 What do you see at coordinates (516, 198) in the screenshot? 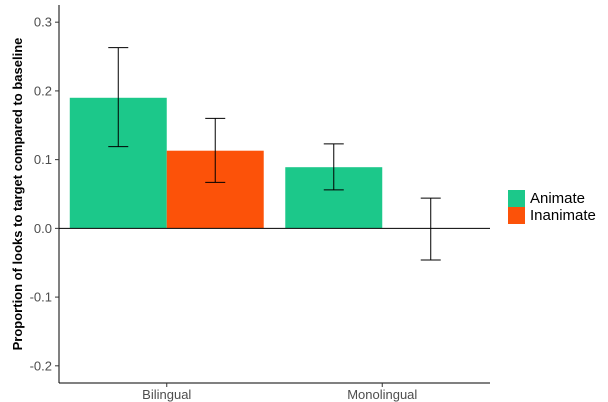
I see `legend-key-animate` at bounding box center [516, 198].